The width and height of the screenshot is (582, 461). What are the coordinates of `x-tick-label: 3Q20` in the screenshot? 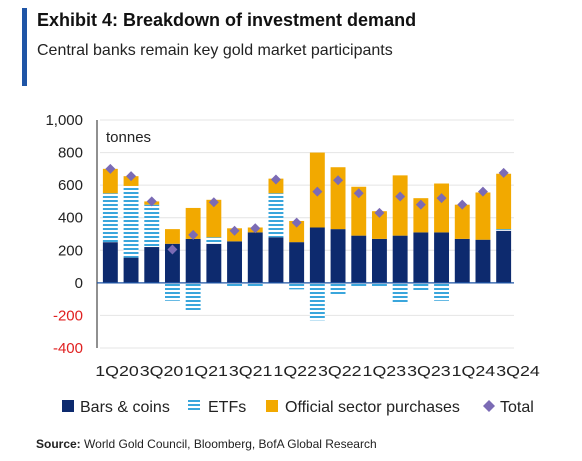 It's located at (162, 371).